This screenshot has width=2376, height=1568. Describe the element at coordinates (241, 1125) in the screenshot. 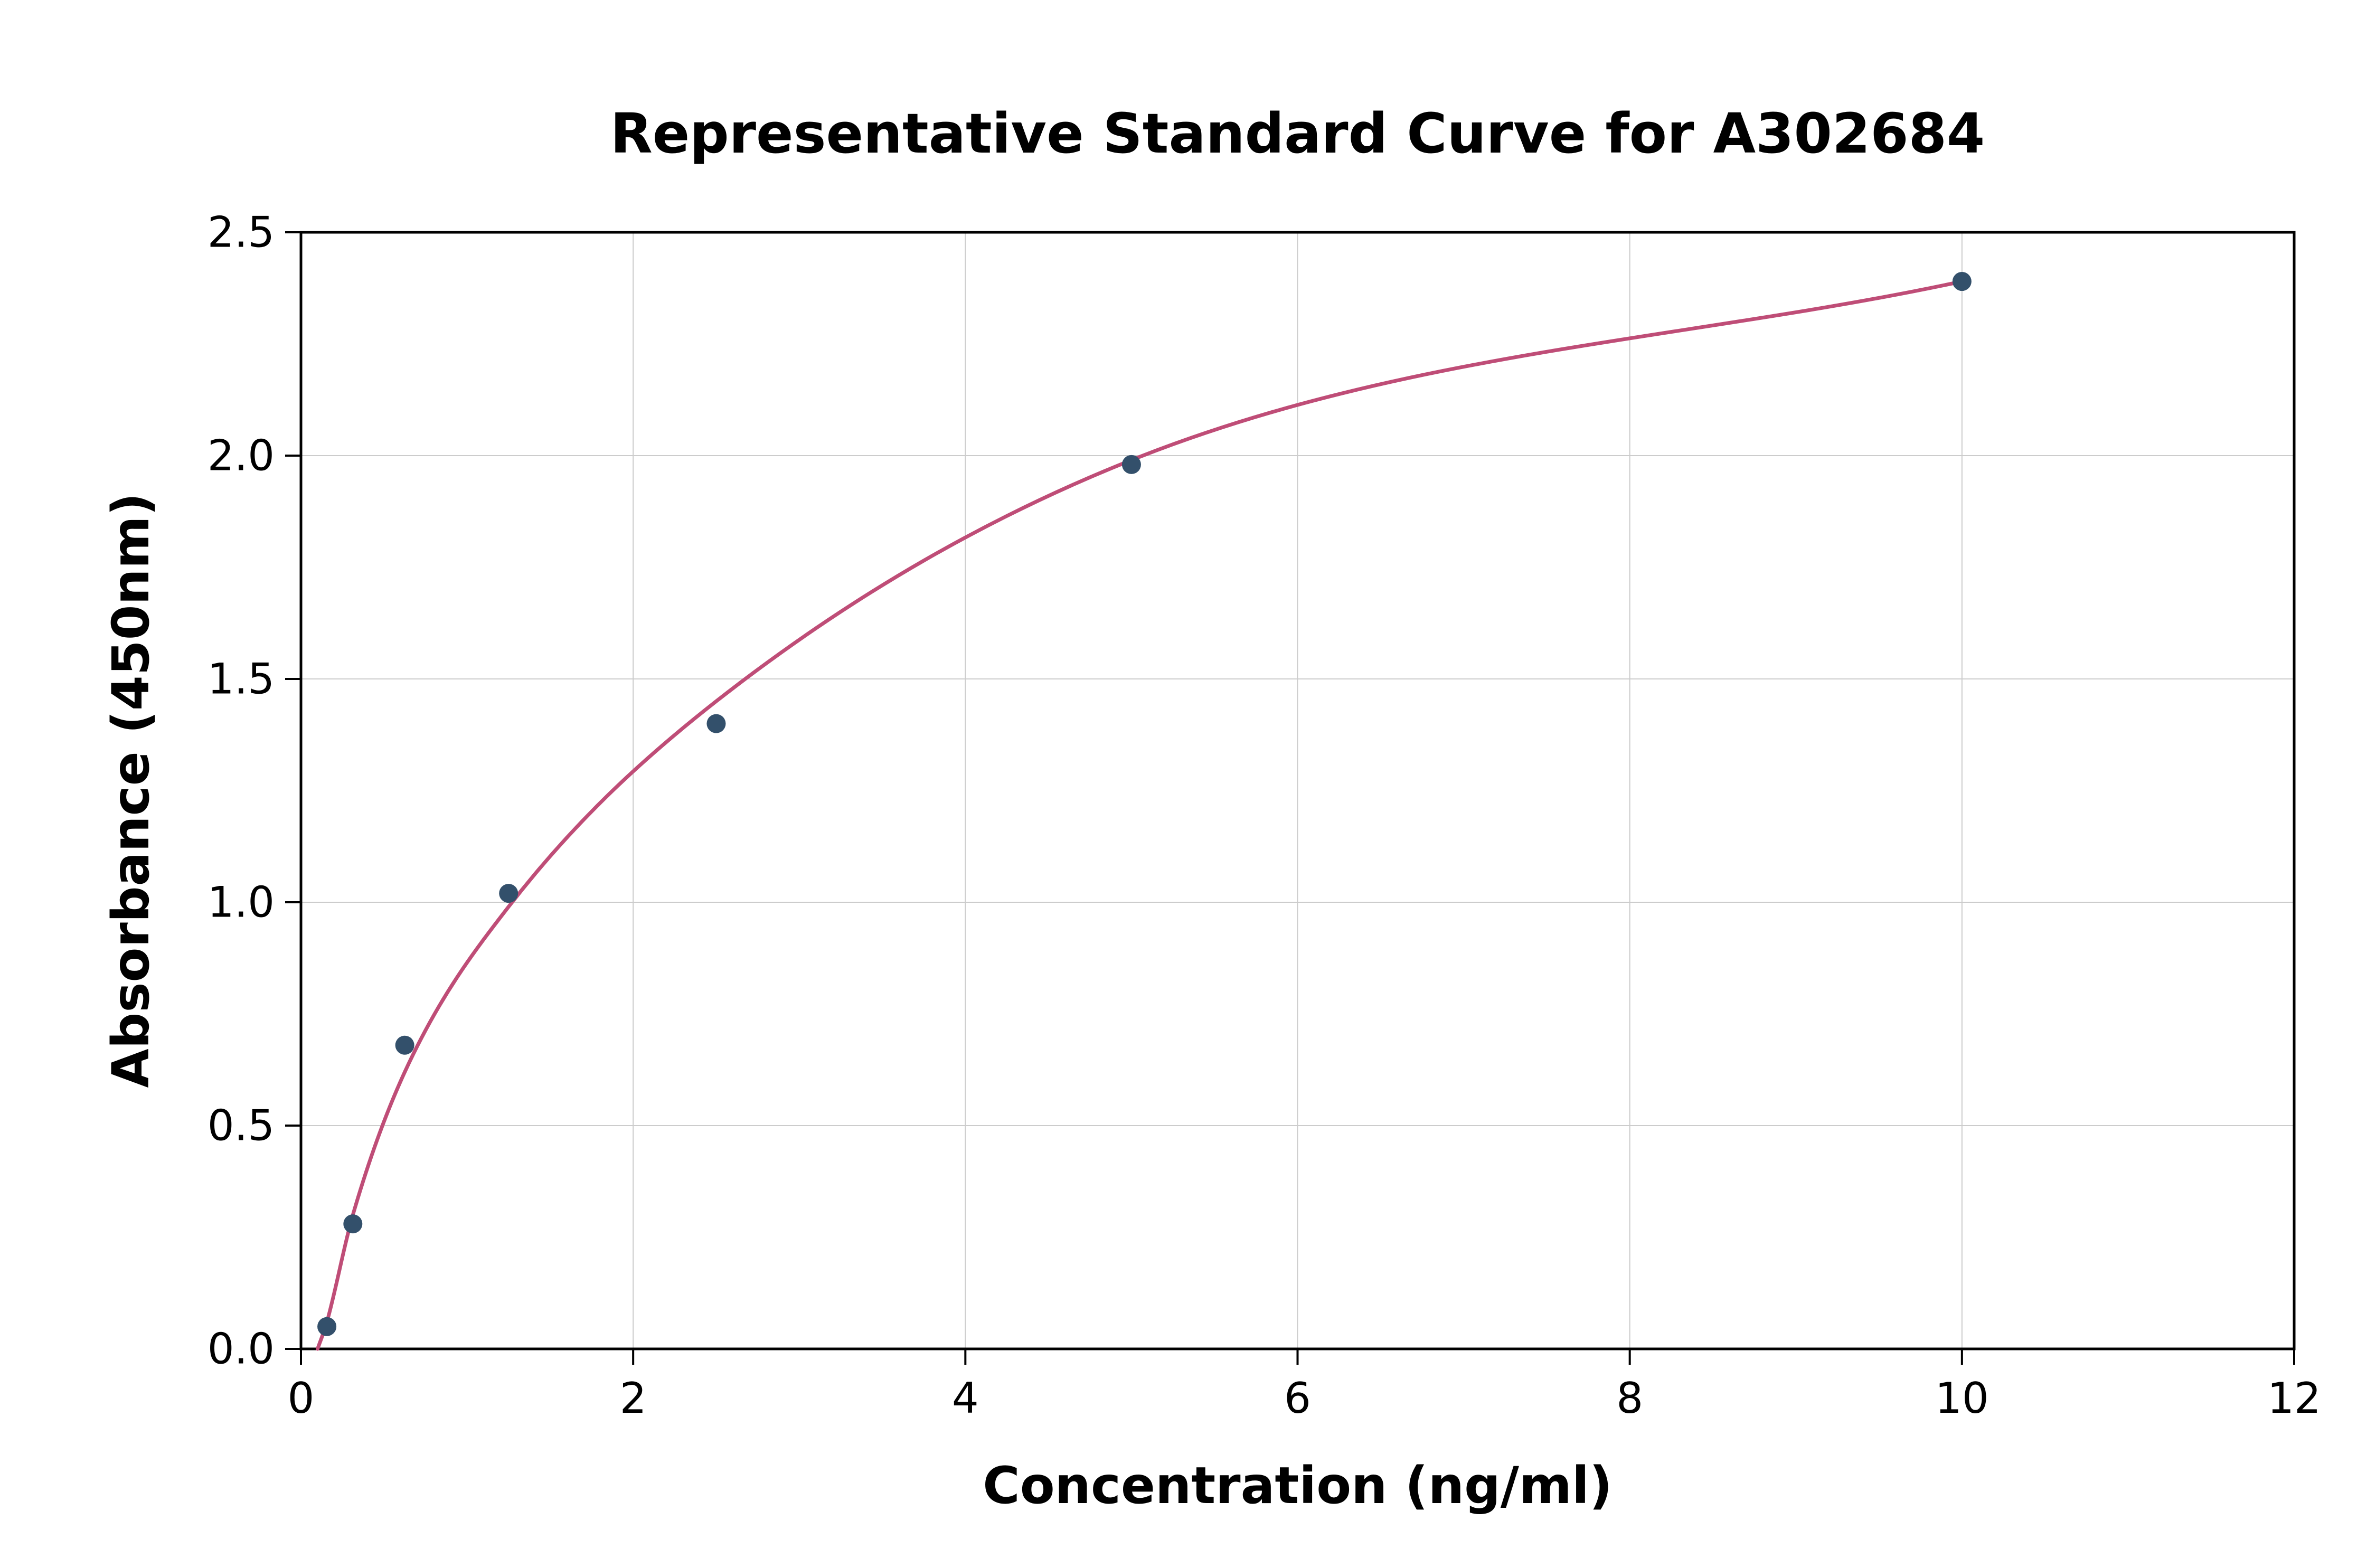

I see `y-tick-label: 0.5` at that location.